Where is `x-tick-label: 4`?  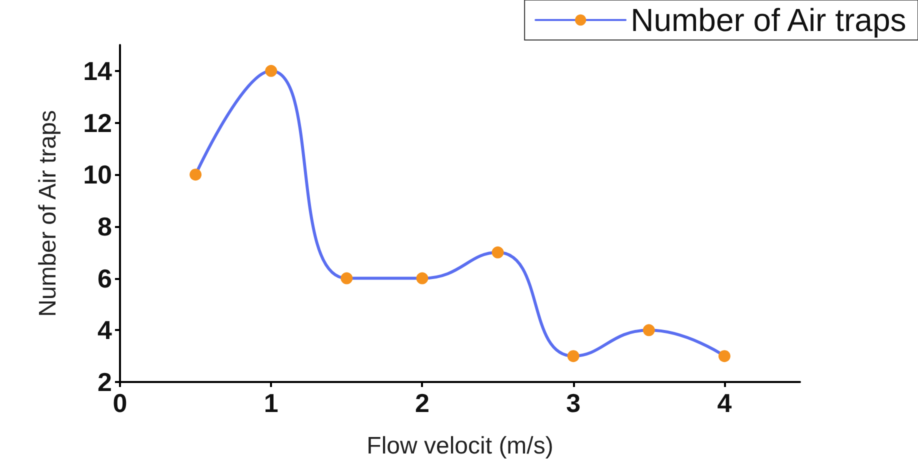 x-tick-label: 4 is located at coordinates (724, 403).